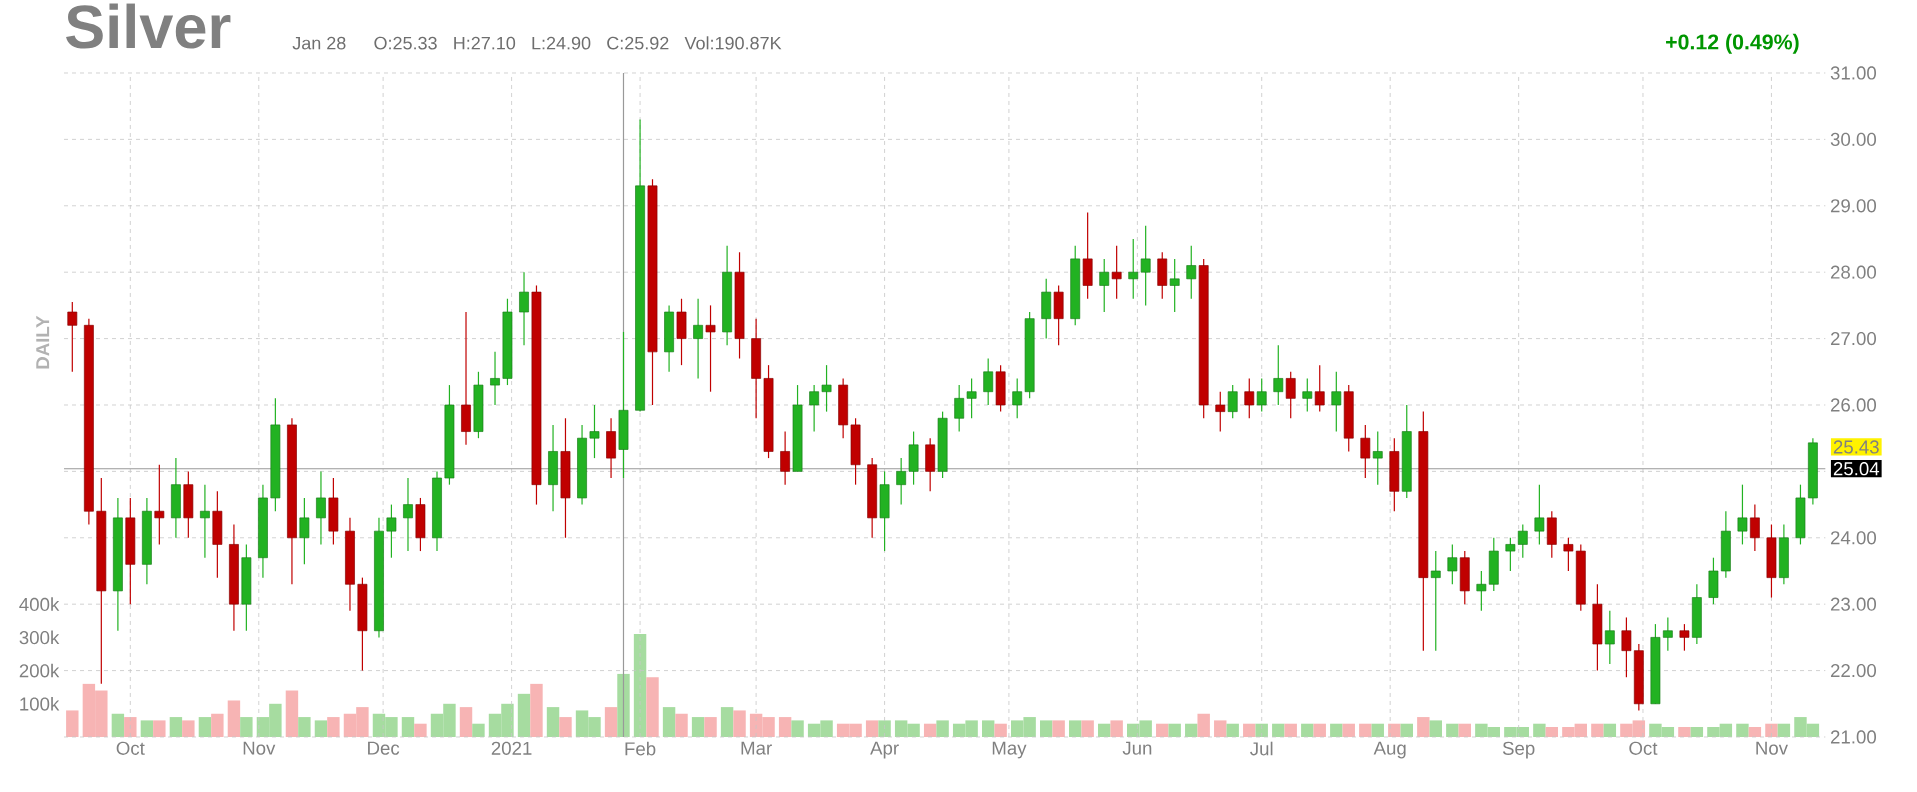  What do you see at coordinates (1518, 750) in the screenshot?
I see `x-tick-label: Sep` at bounding box center [1518, 750].